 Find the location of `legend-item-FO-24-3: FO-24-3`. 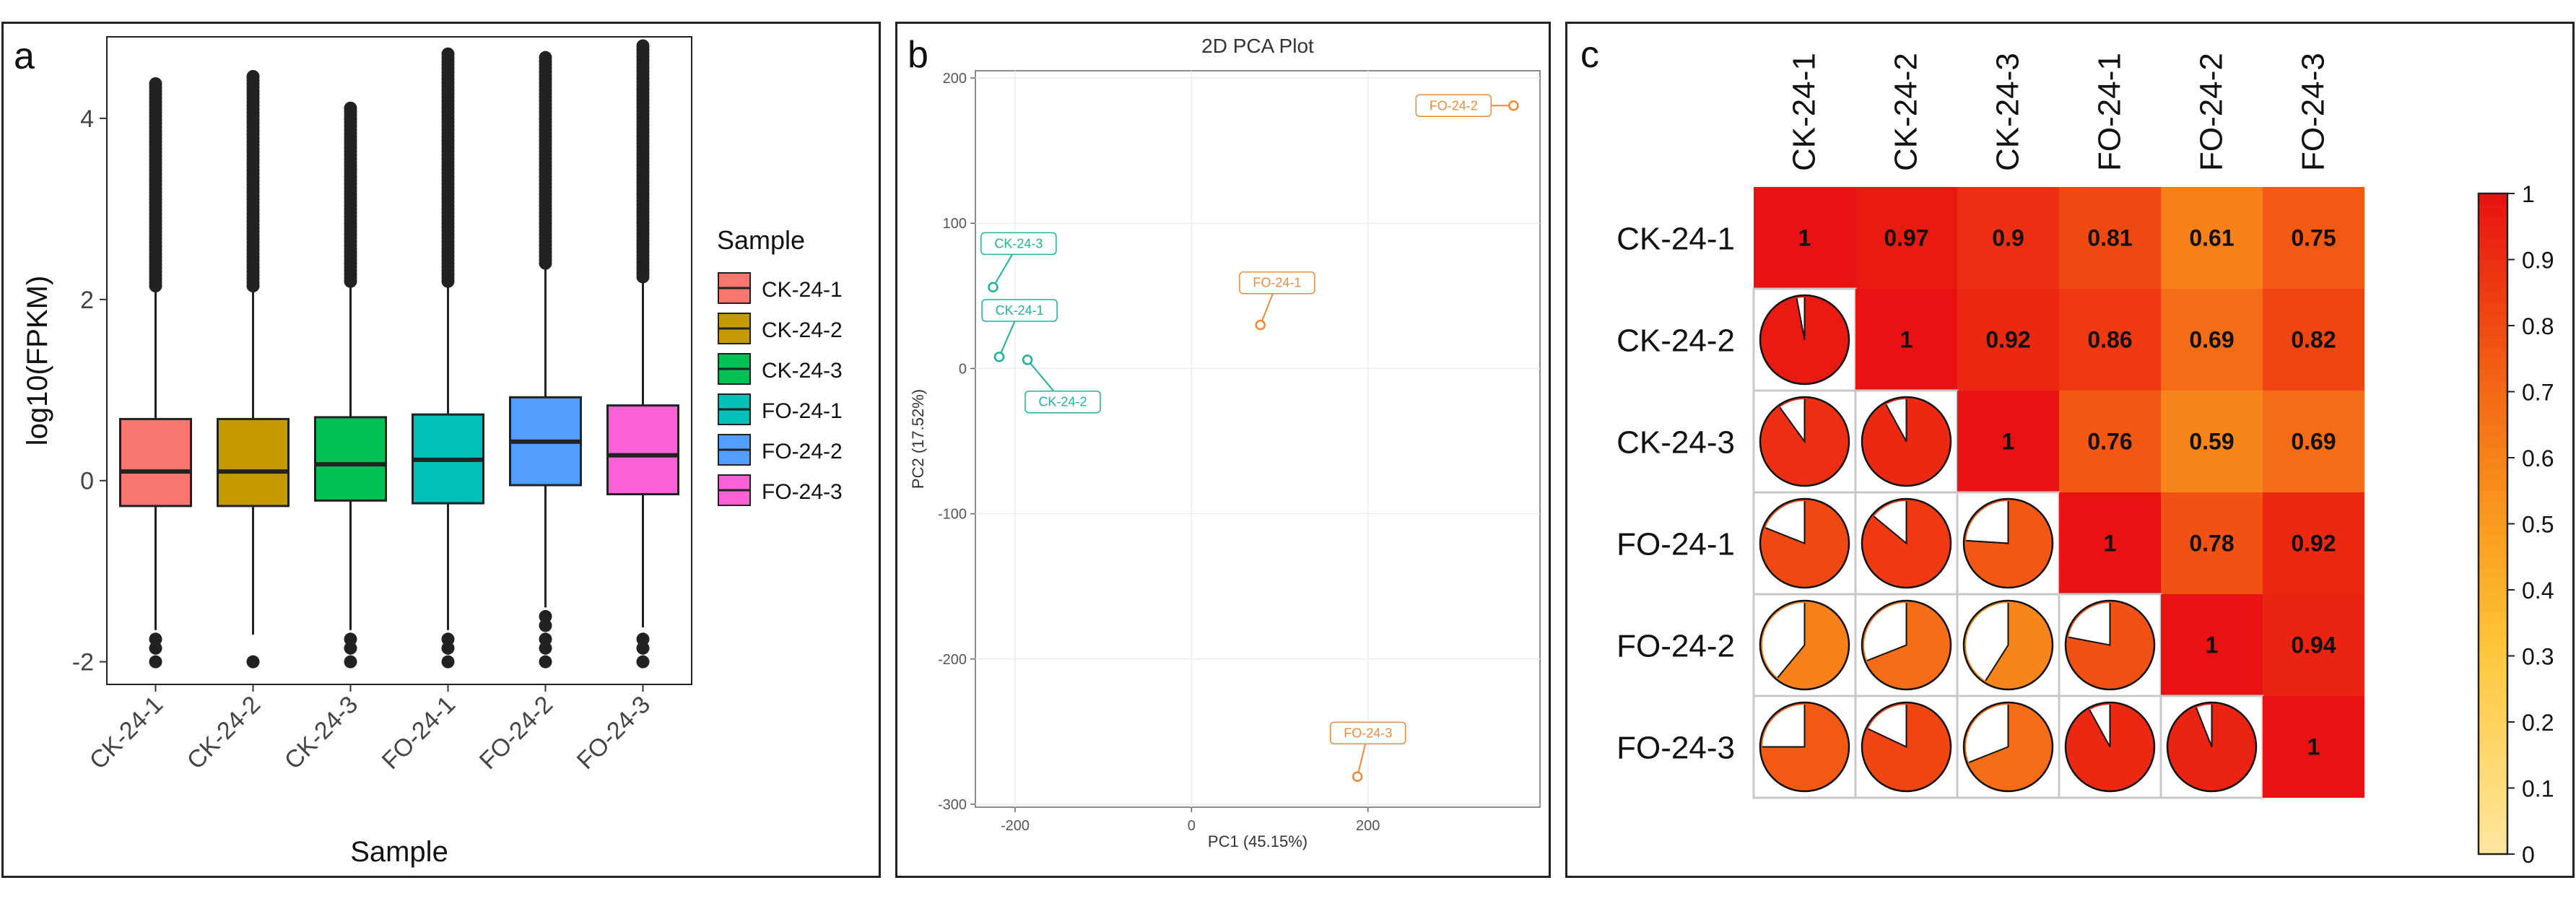

legend-item-FO-24-3: FO-24-3 is located at coordinates (781, 490).